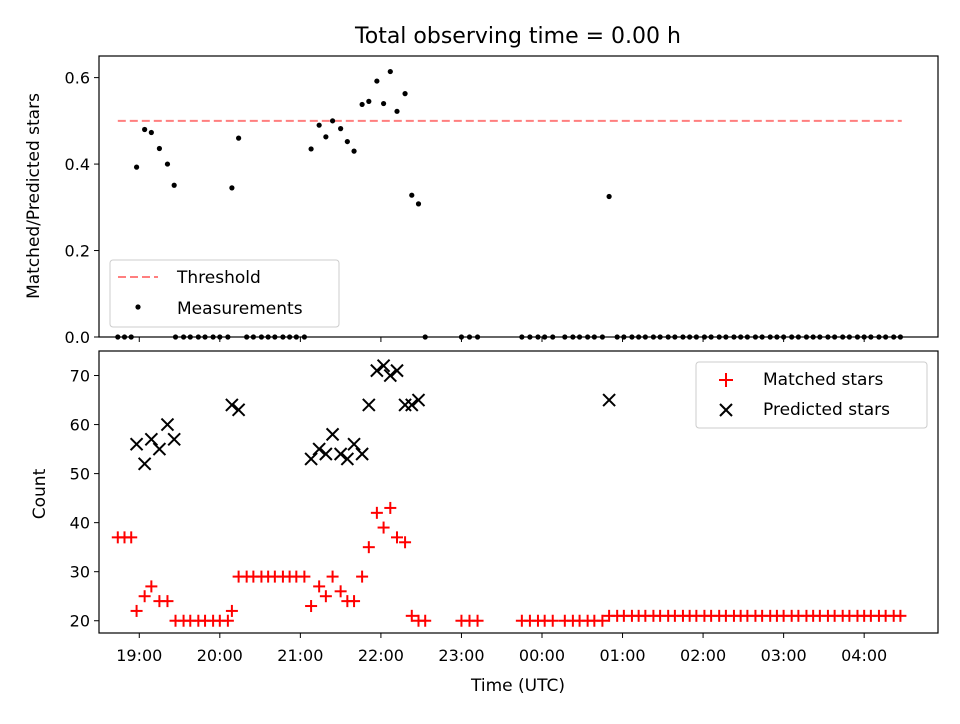 This screenshot has width=960, height=724. I want to click on top-y-tick-label: 0.6, so click(77, 78).